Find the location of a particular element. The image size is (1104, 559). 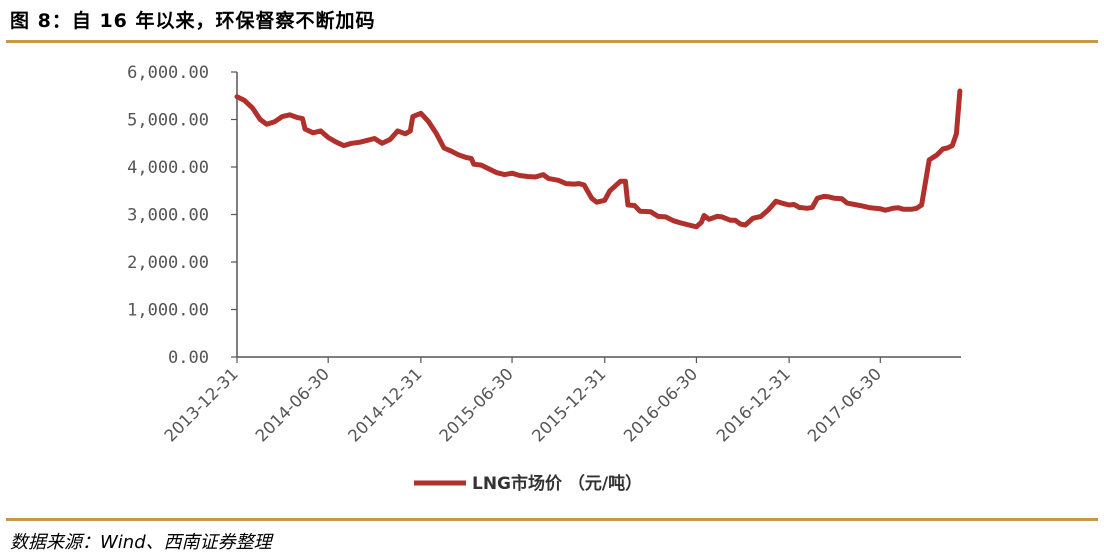

source-note: 数据来源：Wind、西南证券整理 is located at coordinates (141, 542).